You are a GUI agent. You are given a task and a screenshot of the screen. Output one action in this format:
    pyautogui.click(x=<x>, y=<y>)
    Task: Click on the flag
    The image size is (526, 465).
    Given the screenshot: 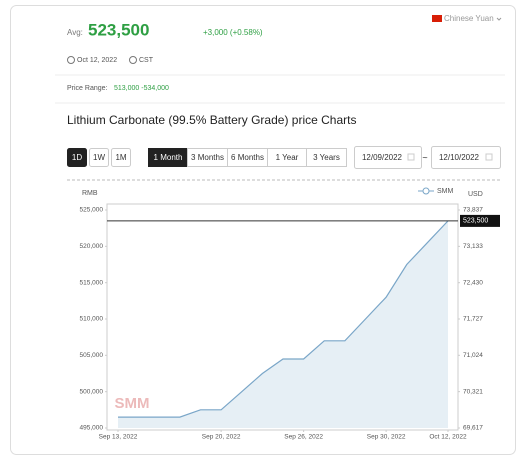 What is the action you would take?
    pyautogui.click(x=437, y=18)
    